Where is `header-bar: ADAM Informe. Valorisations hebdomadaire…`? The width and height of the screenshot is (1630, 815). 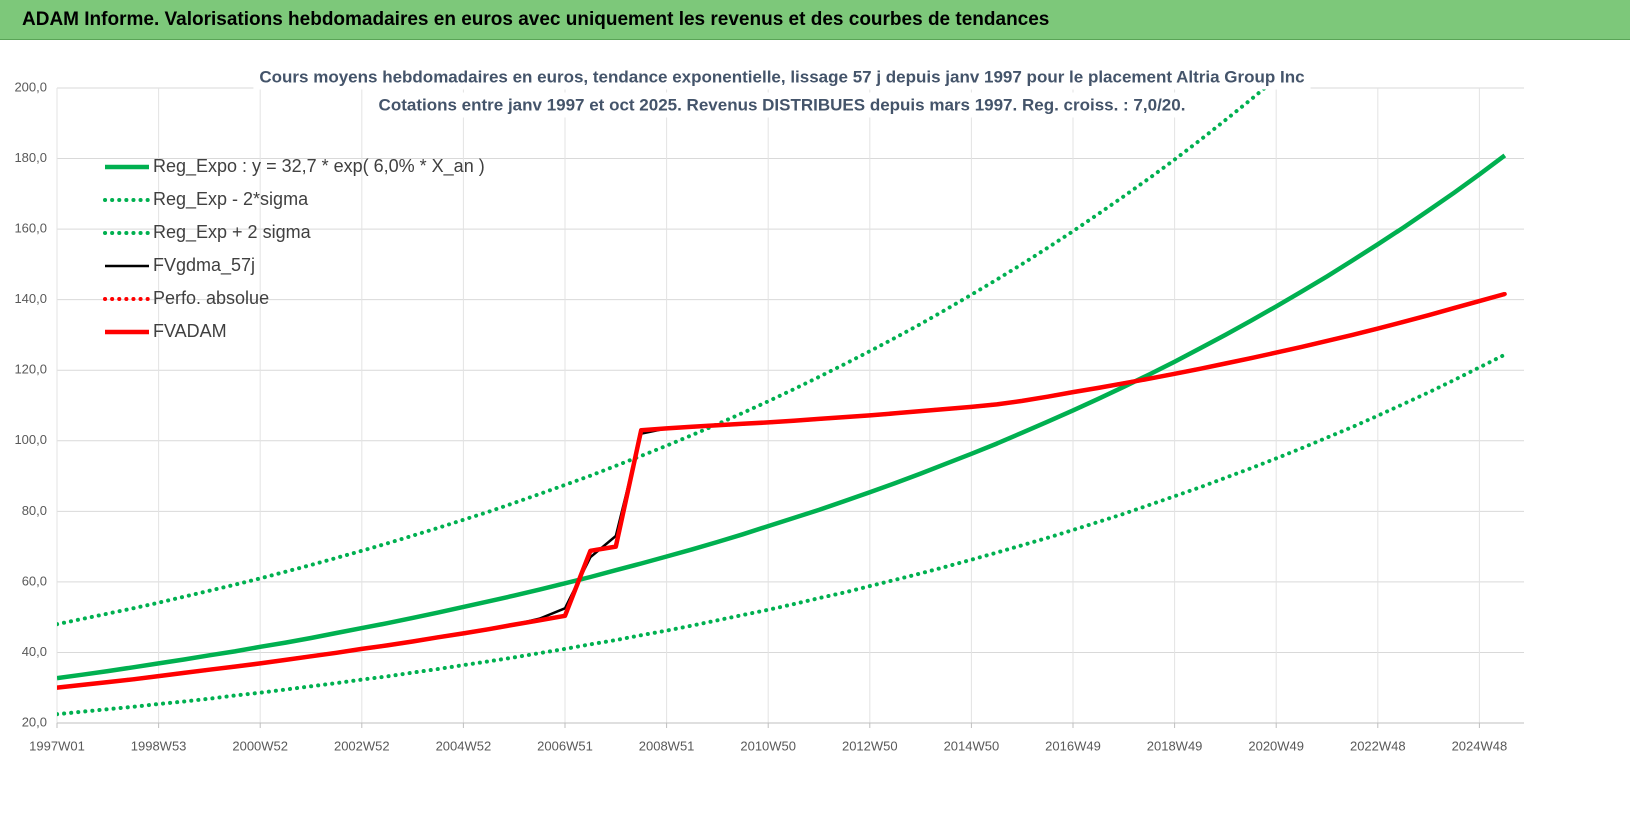 header-bar: ADAM Informe. Valorisations hebdomadaire… is located at coordinates (815, 20).